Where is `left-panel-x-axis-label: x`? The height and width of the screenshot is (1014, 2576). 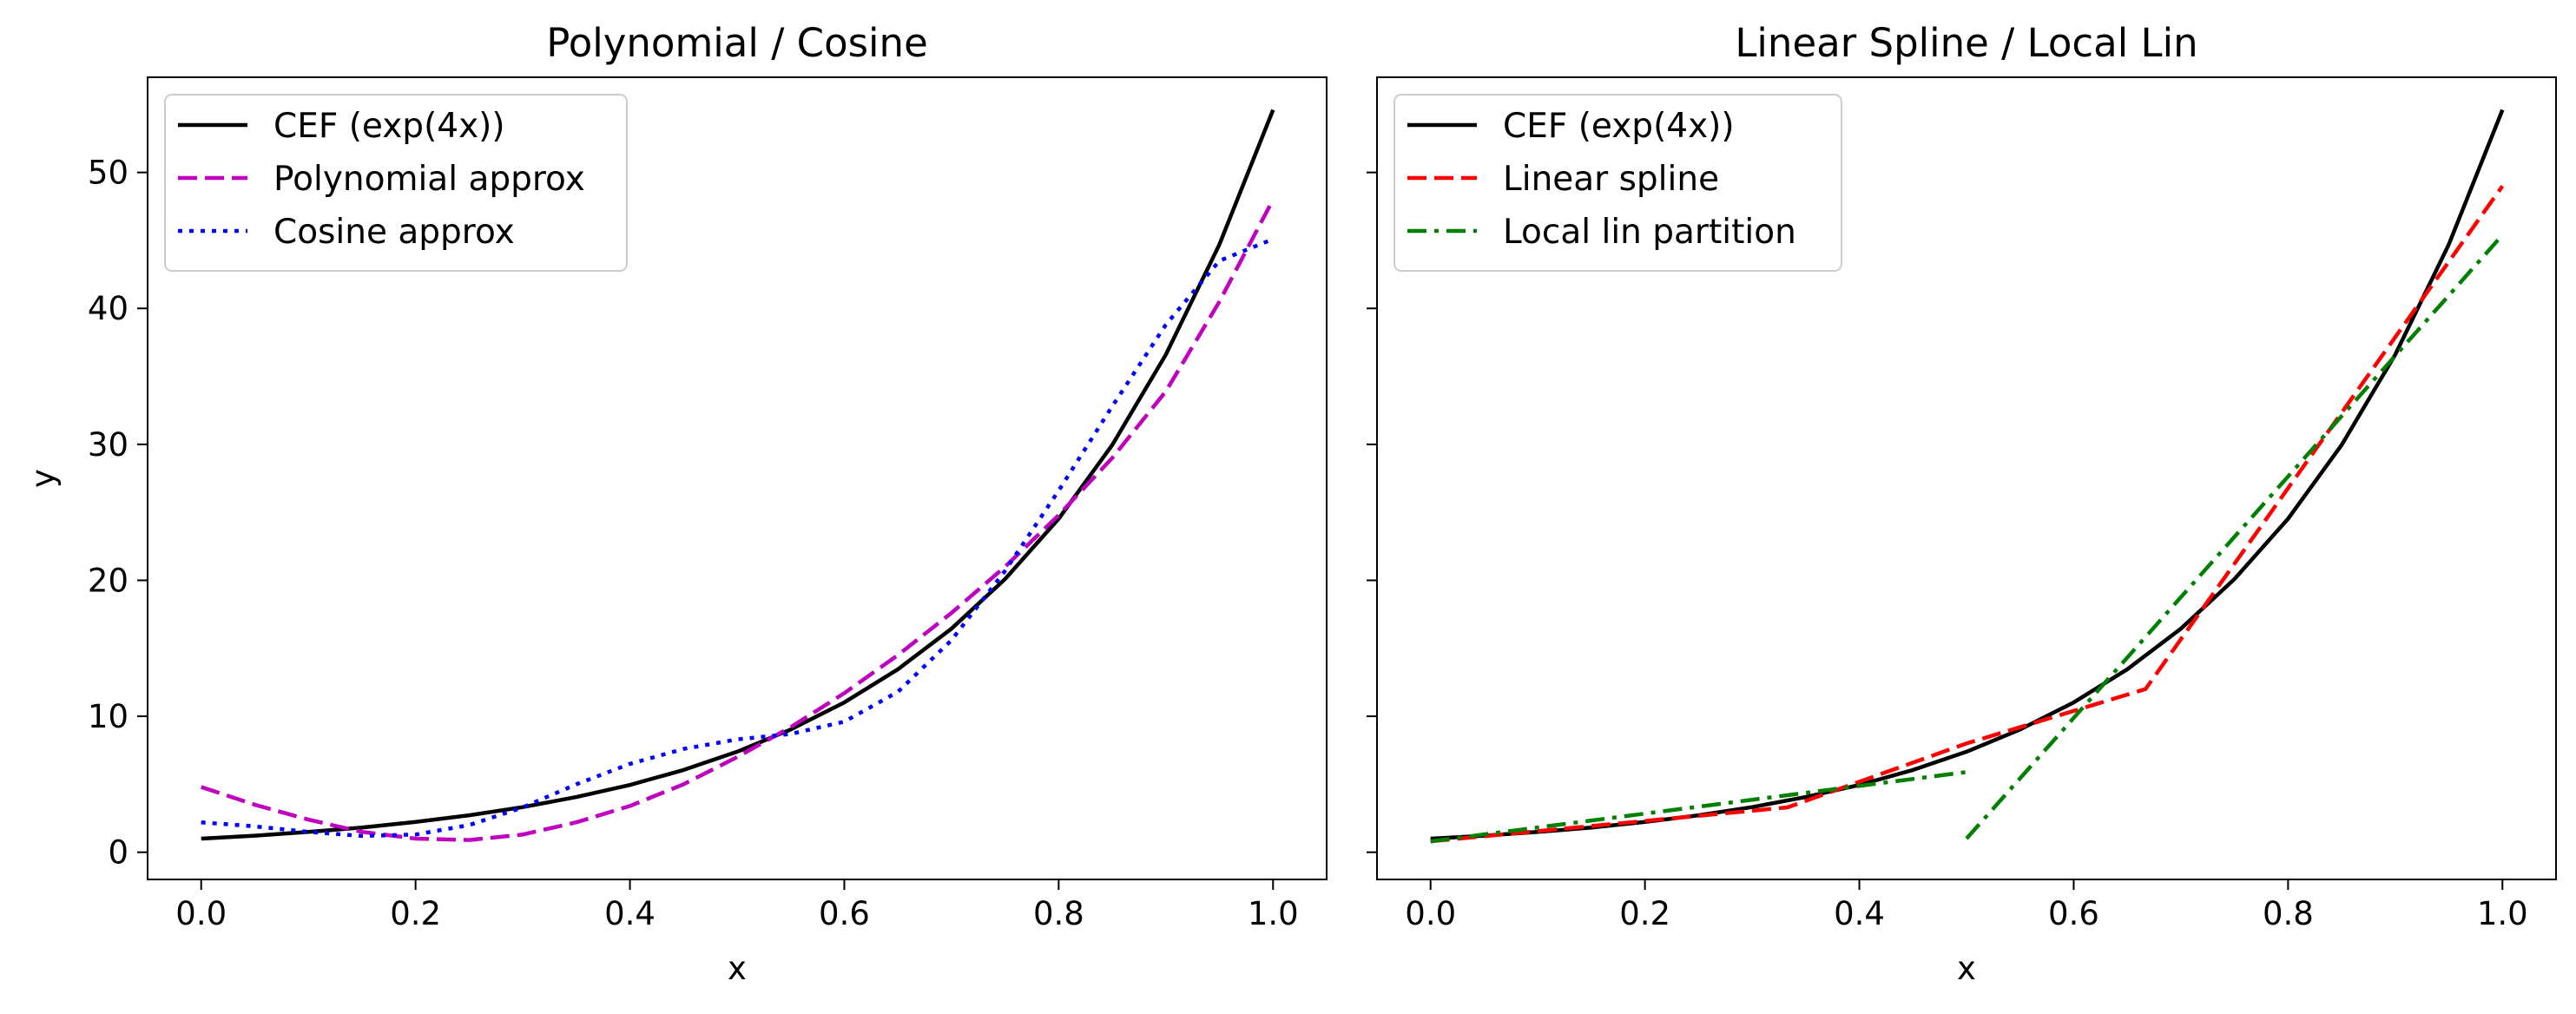 left-panel-x-axis-label: x is located at coordinates (737, 968).